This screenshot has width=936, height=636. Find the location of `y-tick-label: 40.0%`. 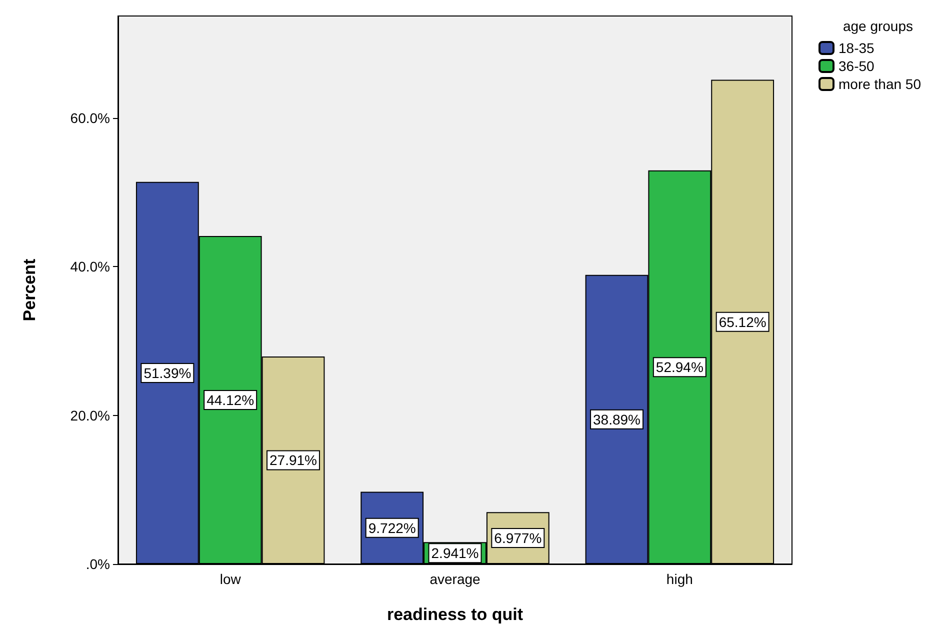

y-tick-label: 40.0% is located at coordinates (90, 266).